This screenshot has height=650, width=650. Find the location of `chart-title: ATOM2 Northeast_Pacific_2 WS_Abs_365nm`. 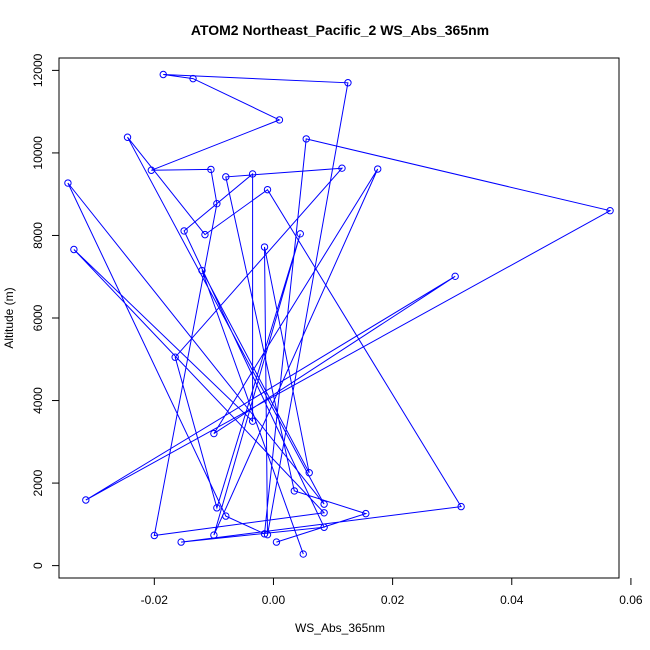

chart-title: ATOM2 Northeast_Pacific_2 WS_Abs_365nm is located at coordinates (340, 30).